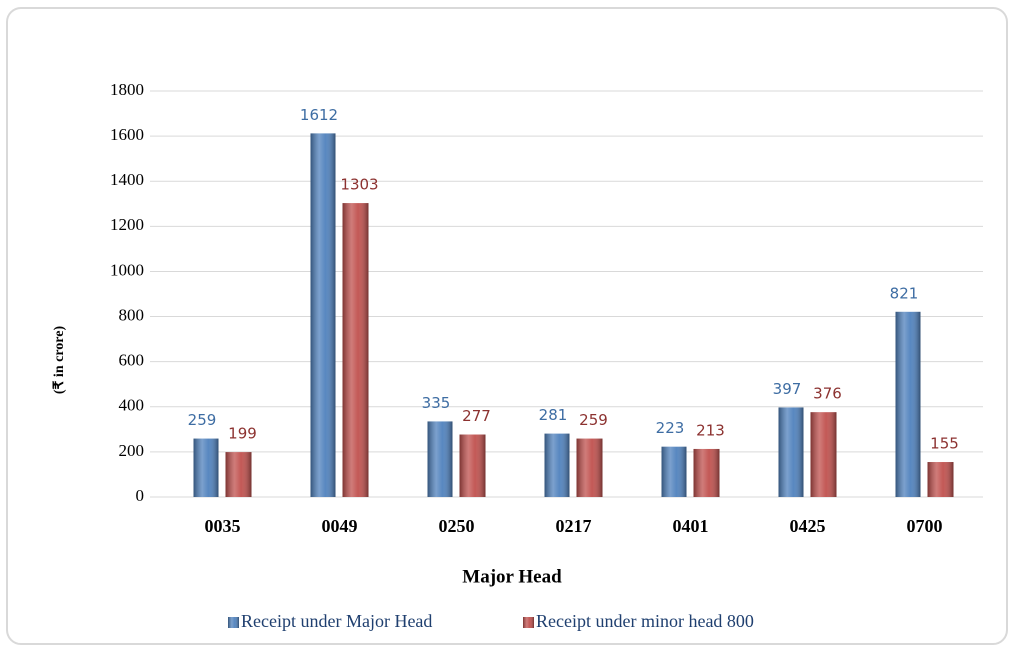 Image resolution: width=1010 pixels, height=648 pixels. Describe the element at coordinates (925, 526) in the screenshot. I see `x-tick-label: 0700` at that location.